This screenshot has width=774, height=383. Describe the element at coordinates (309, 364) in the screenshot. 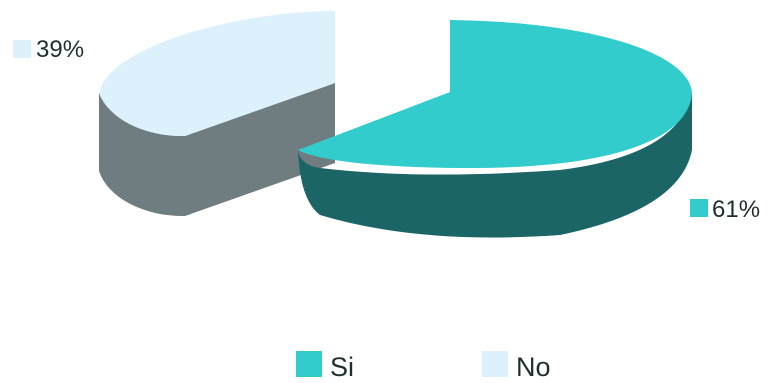

I see `legend-swatch-si` at that location.